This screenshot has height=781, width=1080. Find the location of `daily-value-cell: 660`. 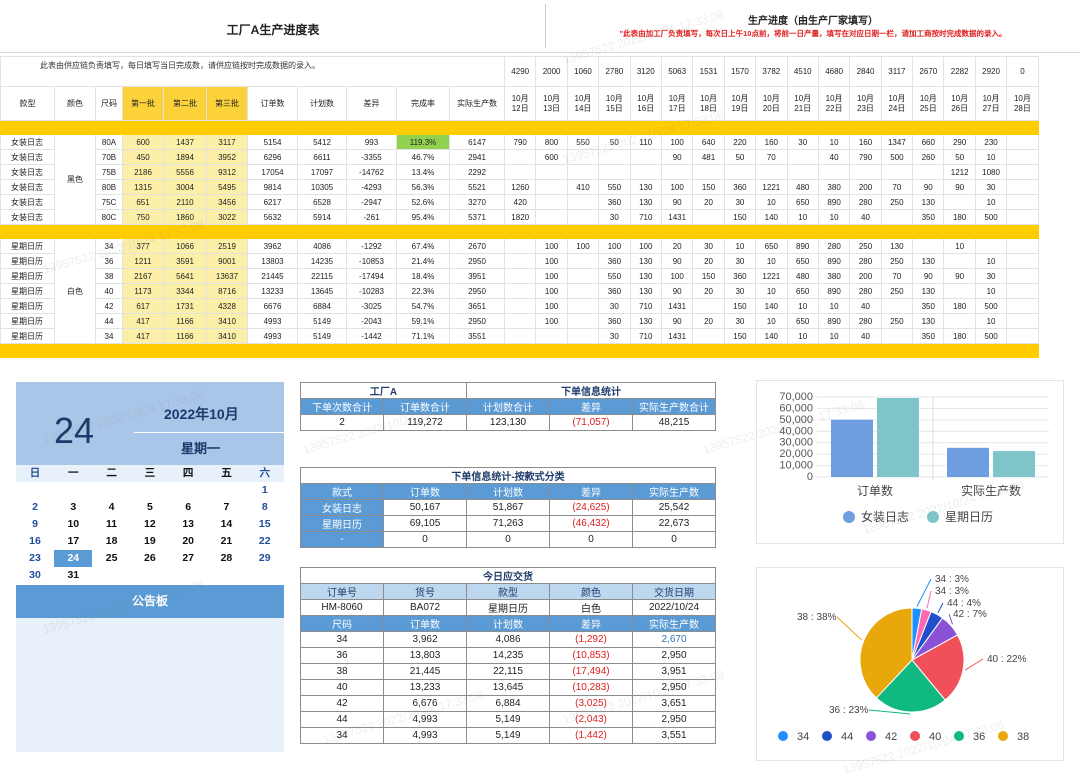

daily-value-cell: 660 is located at coordinates (928, 142).